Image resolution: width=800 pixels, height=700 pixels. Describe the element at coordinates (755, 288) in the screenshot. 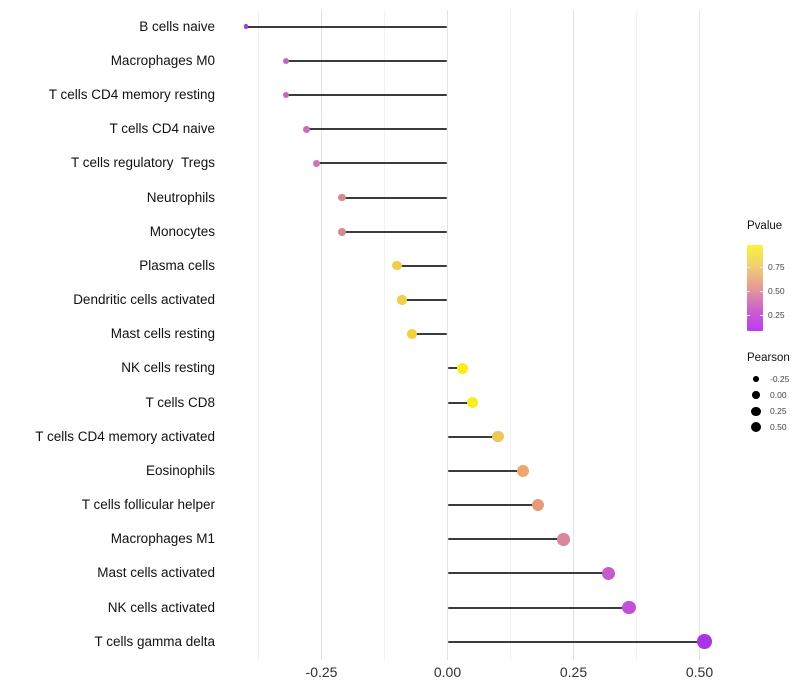

I see `pvalue-colorbar` at that location.